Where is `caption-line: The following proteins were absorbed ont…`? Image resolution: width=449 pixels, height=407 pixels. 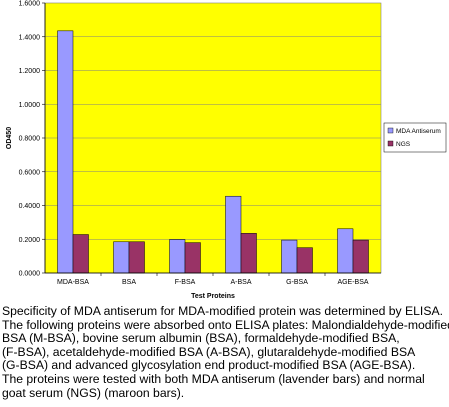
caption-line: The following proteins were absorbed ont… is located at coordinates (225, 324).